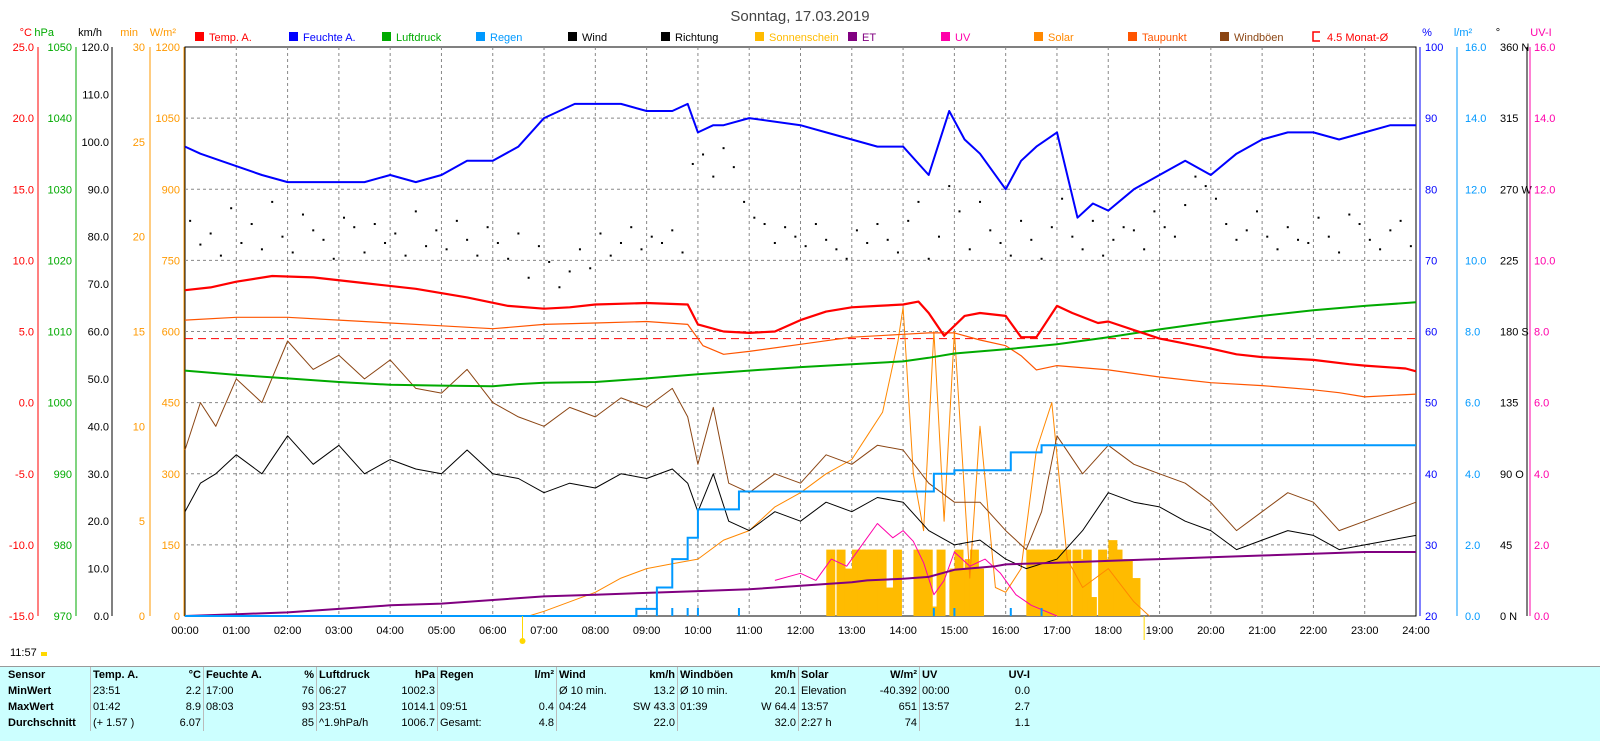 This screenshot has width=1600, height=741. What do you see at coordinates (647, 631) in the screenshot?
I see `x-tick-label: 09:00` at bounding box center [647, 631].